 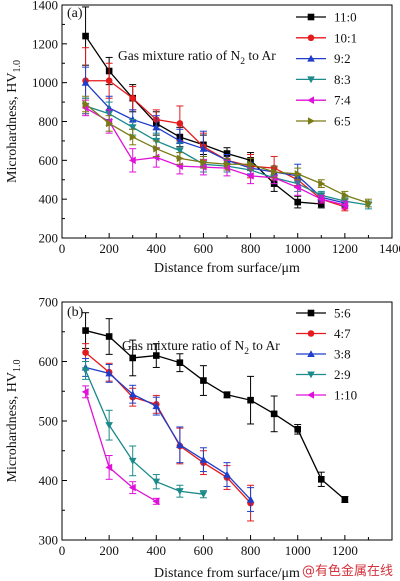 What do you see at coordinates (49, 302) in the screenshot?
I see `y-tick-label: 700` at bounding box center [49, 302].